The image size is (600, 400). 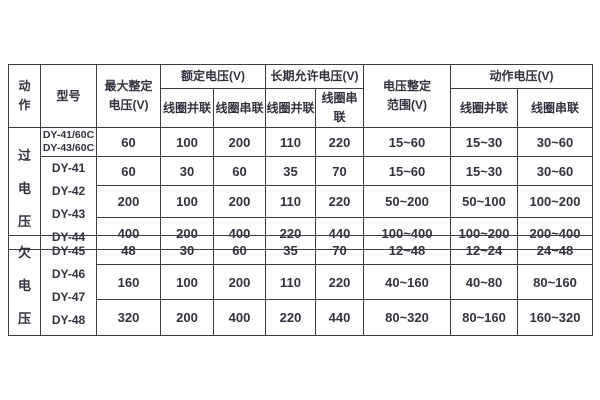 What do you see at coordinates (68, 142) in the screenshot?
I see `model-cell: DY-41/60C DY-43/60C` at bounding box center [68, 142].